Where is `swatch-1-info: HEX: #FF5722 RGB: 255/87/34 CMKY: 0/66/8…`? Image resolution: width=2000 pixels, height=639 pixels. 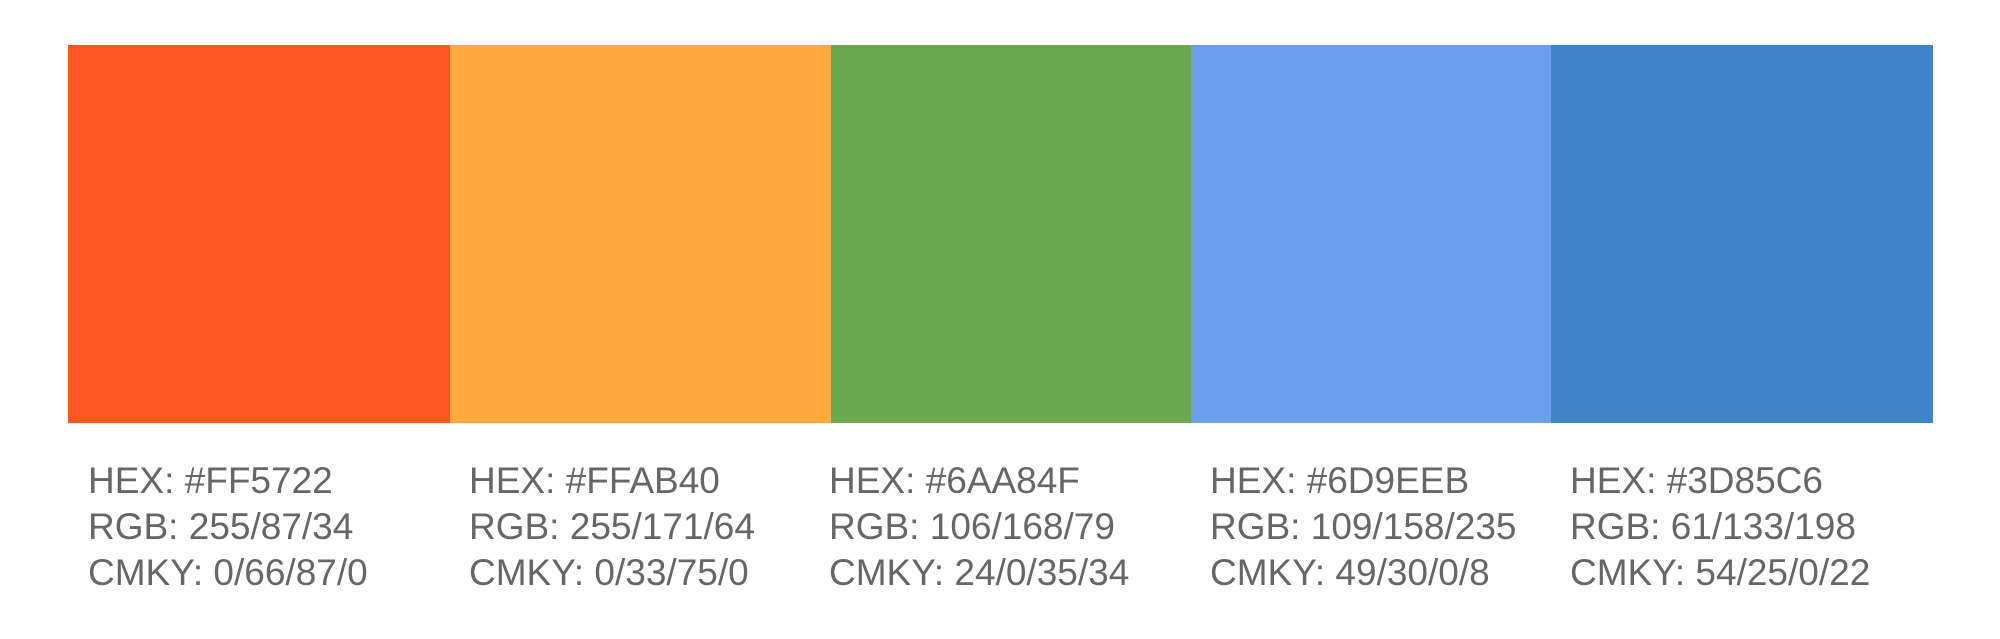
swatch-1-info: HEX: #FF5722 RGB: 255/87/34 CMKY: 0/66/8… is located at coordinates (228, 527).